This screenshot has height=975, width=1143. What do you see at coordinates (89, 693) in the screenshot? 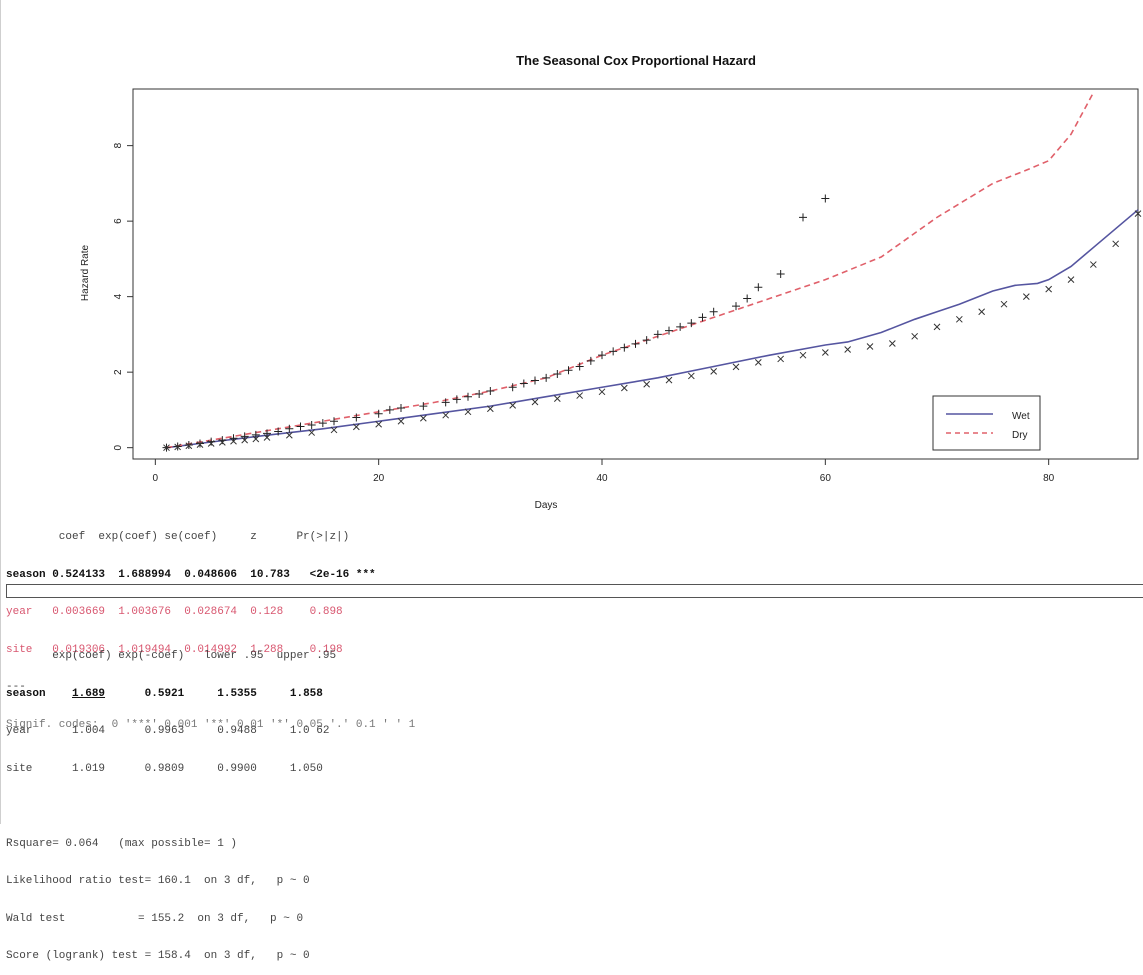
I see `exp-season-value: 1.689` at bounding box center [89, 693].